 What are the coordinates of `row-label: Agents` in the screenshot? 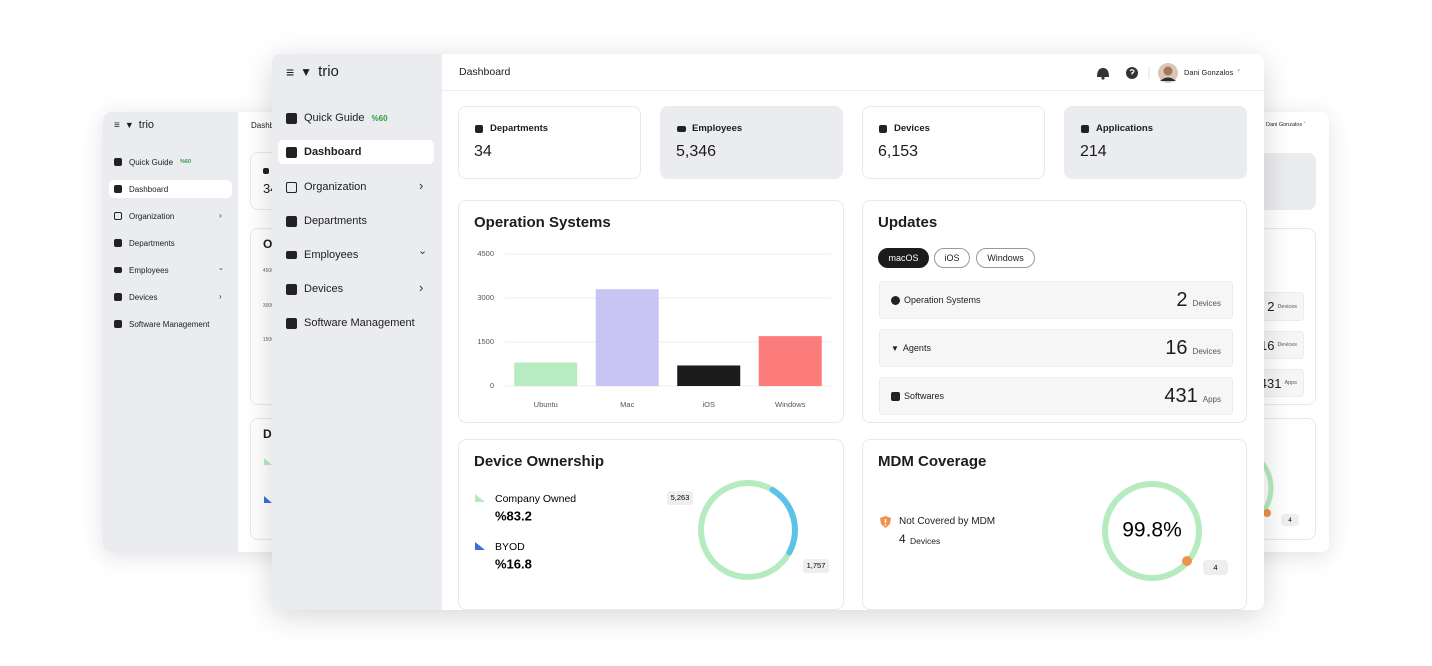 It's located at (916, 348).